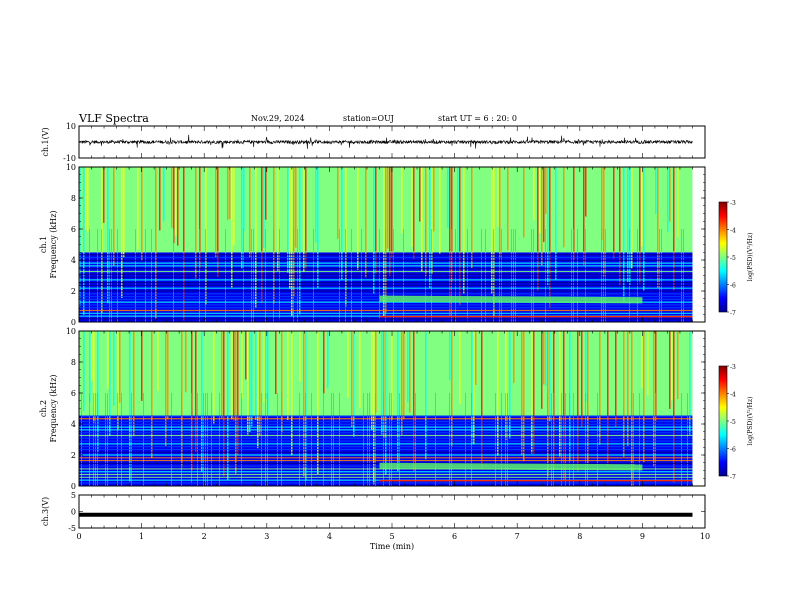  What do you see at coordinates (71, 331) in the screenshot?
I see `g-spec2-tick-label: 10` at bounding box center [71, 331].